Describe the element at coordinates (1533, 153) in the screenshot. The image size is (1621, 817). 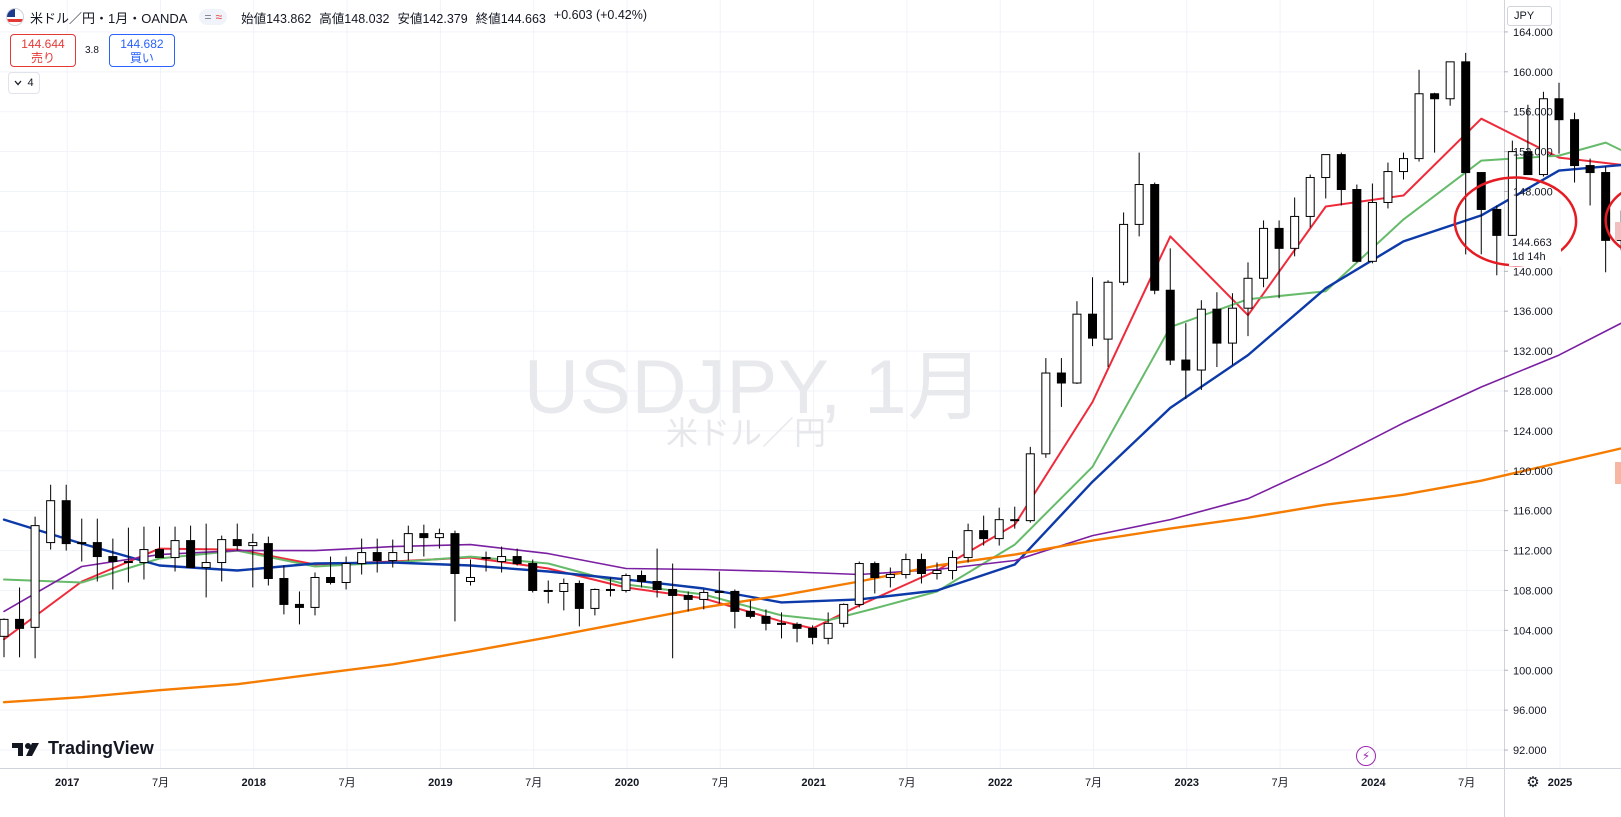
I see `price-tick-label: 152.000` at that location.